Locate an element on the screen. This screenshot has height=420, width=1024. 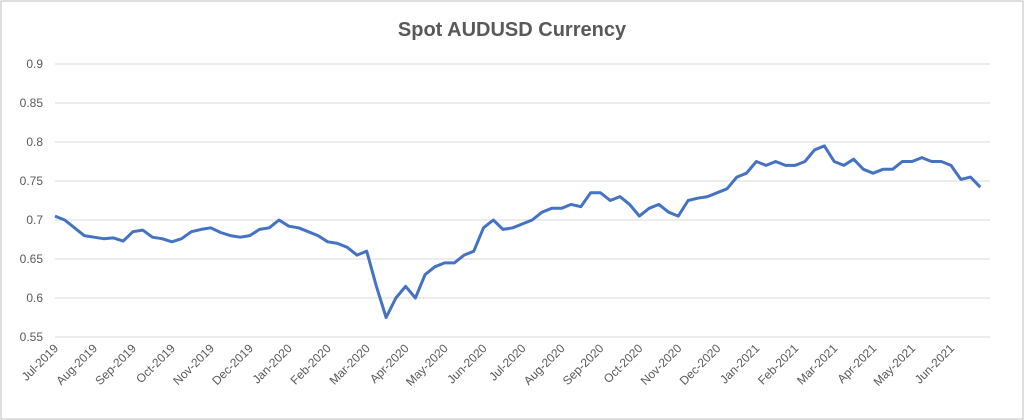
y-tick-label: 0.6 is located at coordinates (34, 298).